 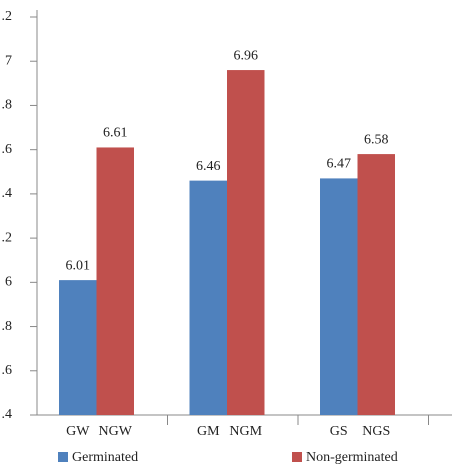 What do you see at coordinates (8, 282) in the screenshot?
I see `y-tick-label: 6` at bounding box center [8, 282].